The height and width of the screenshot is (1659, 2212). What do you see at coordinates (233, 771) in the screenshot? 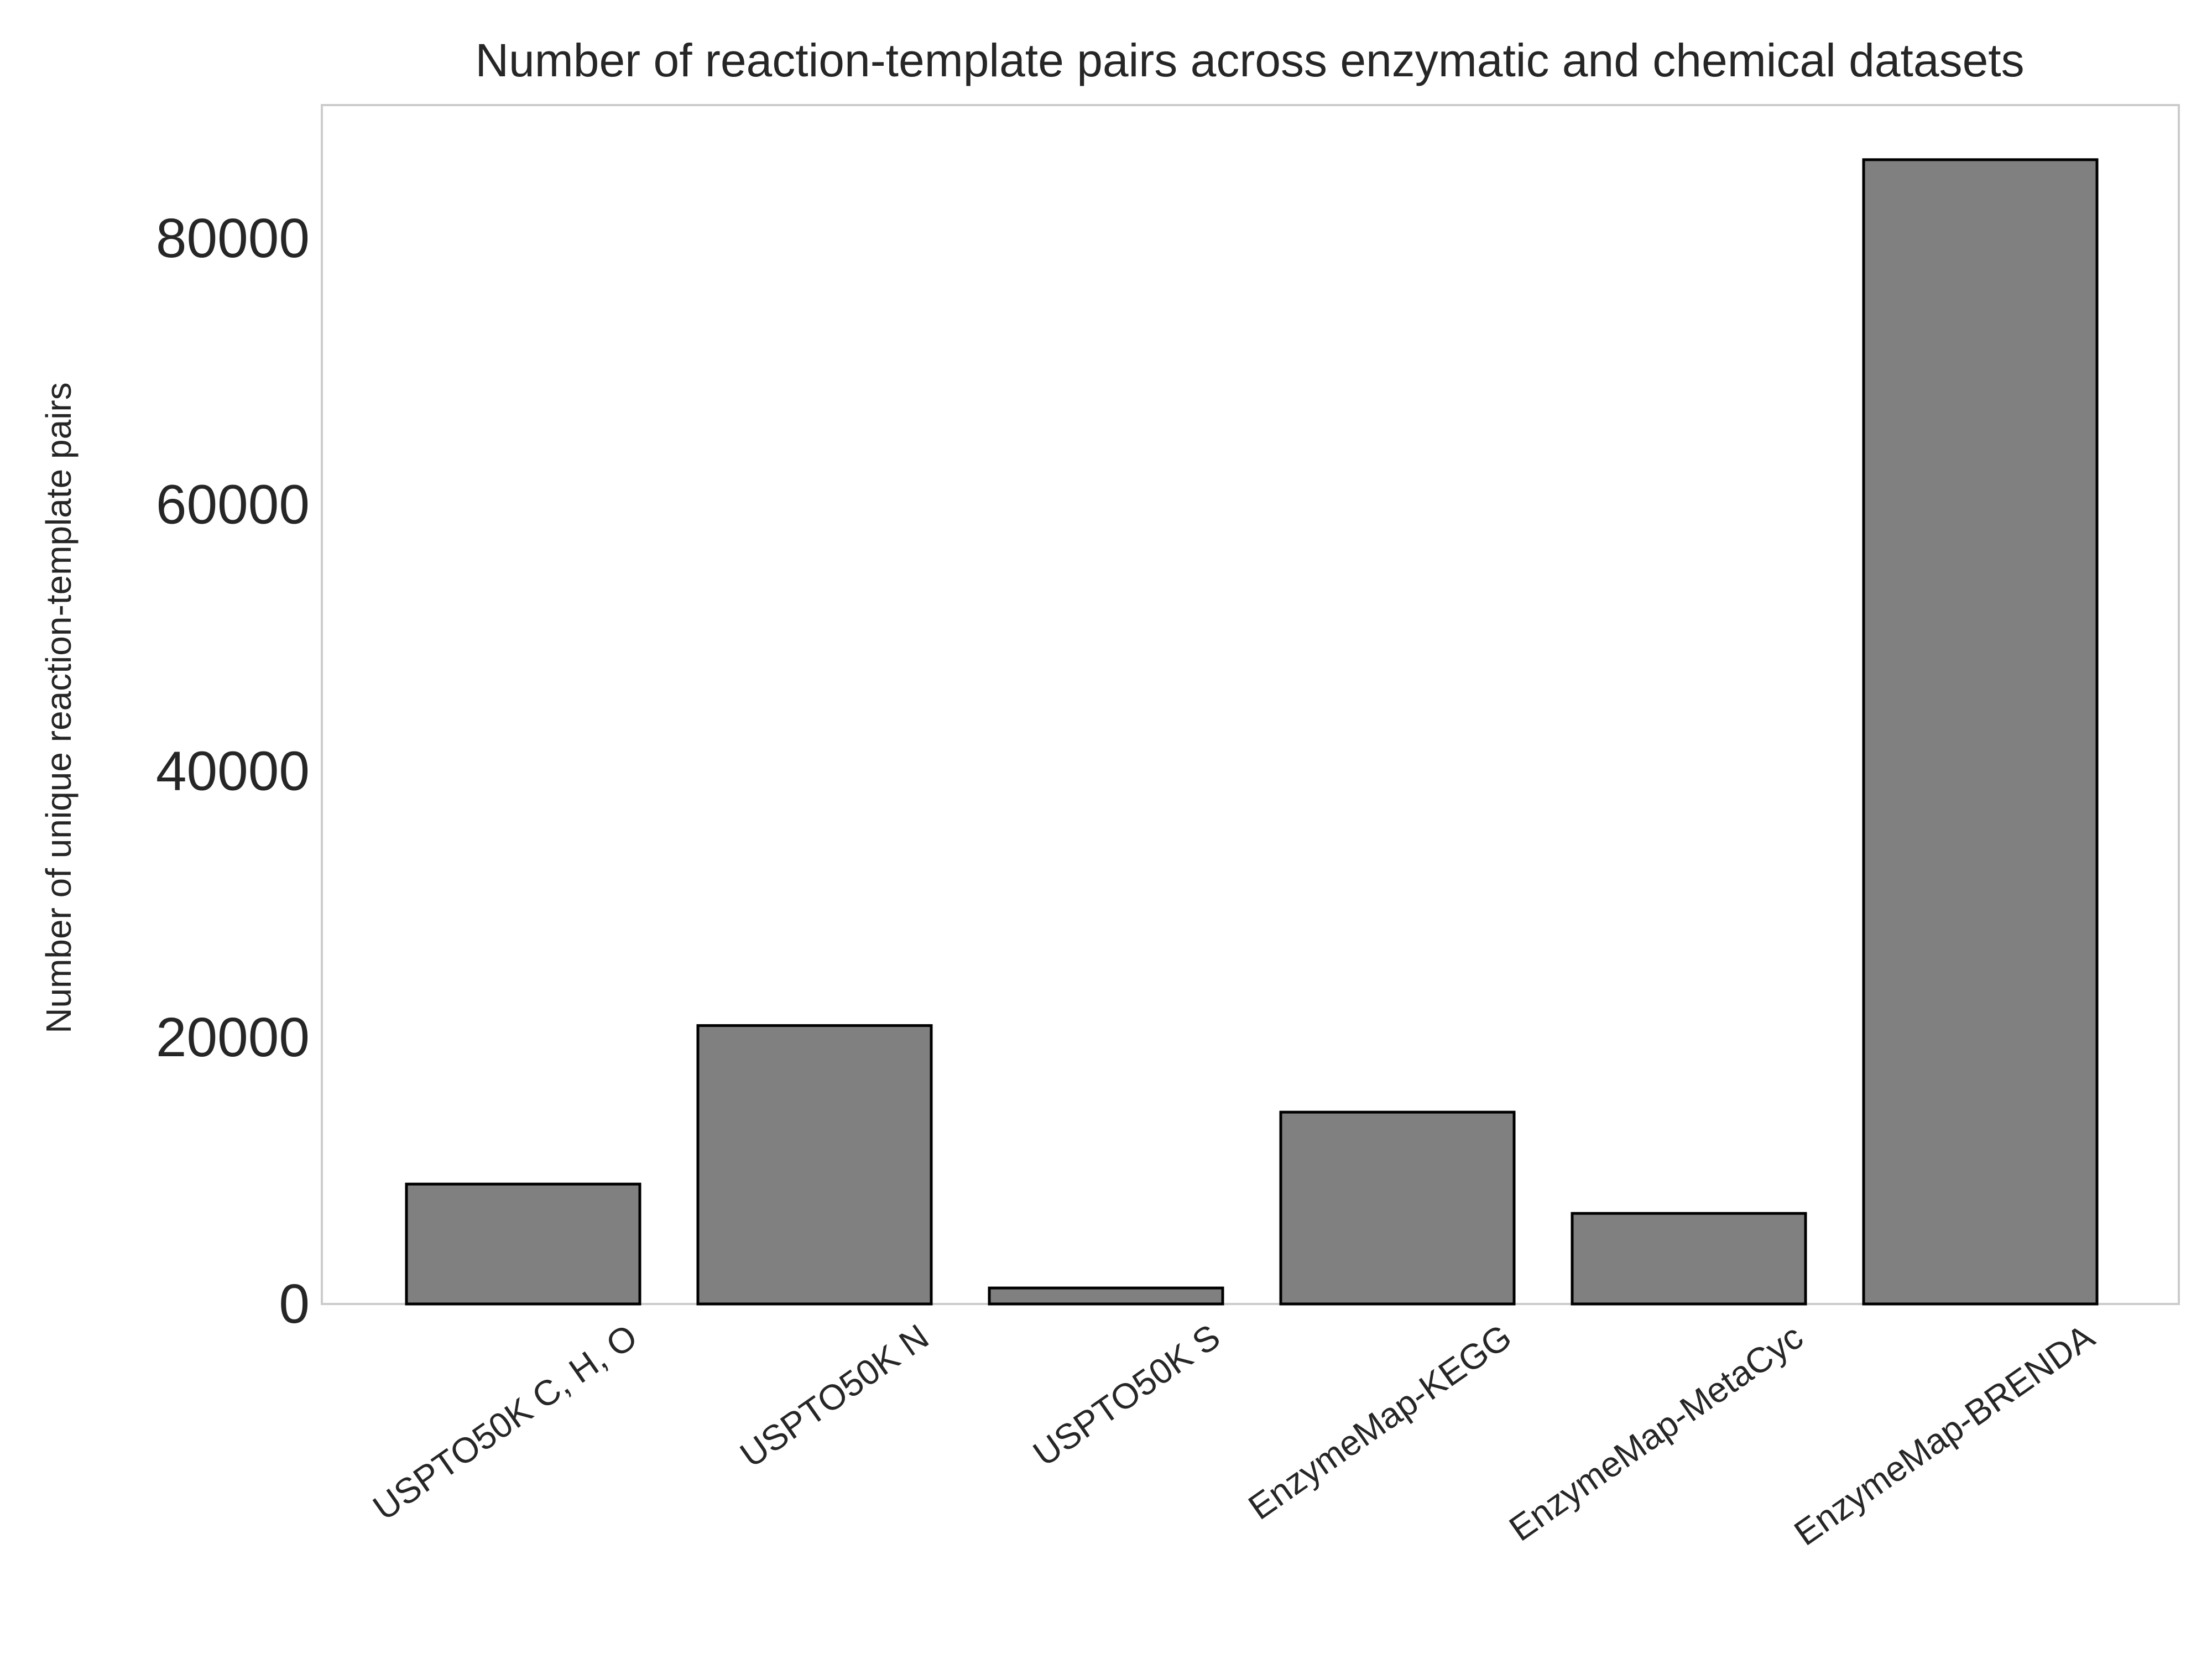
I see `y-tick-label: 40000` at bounding box center [233, 771].